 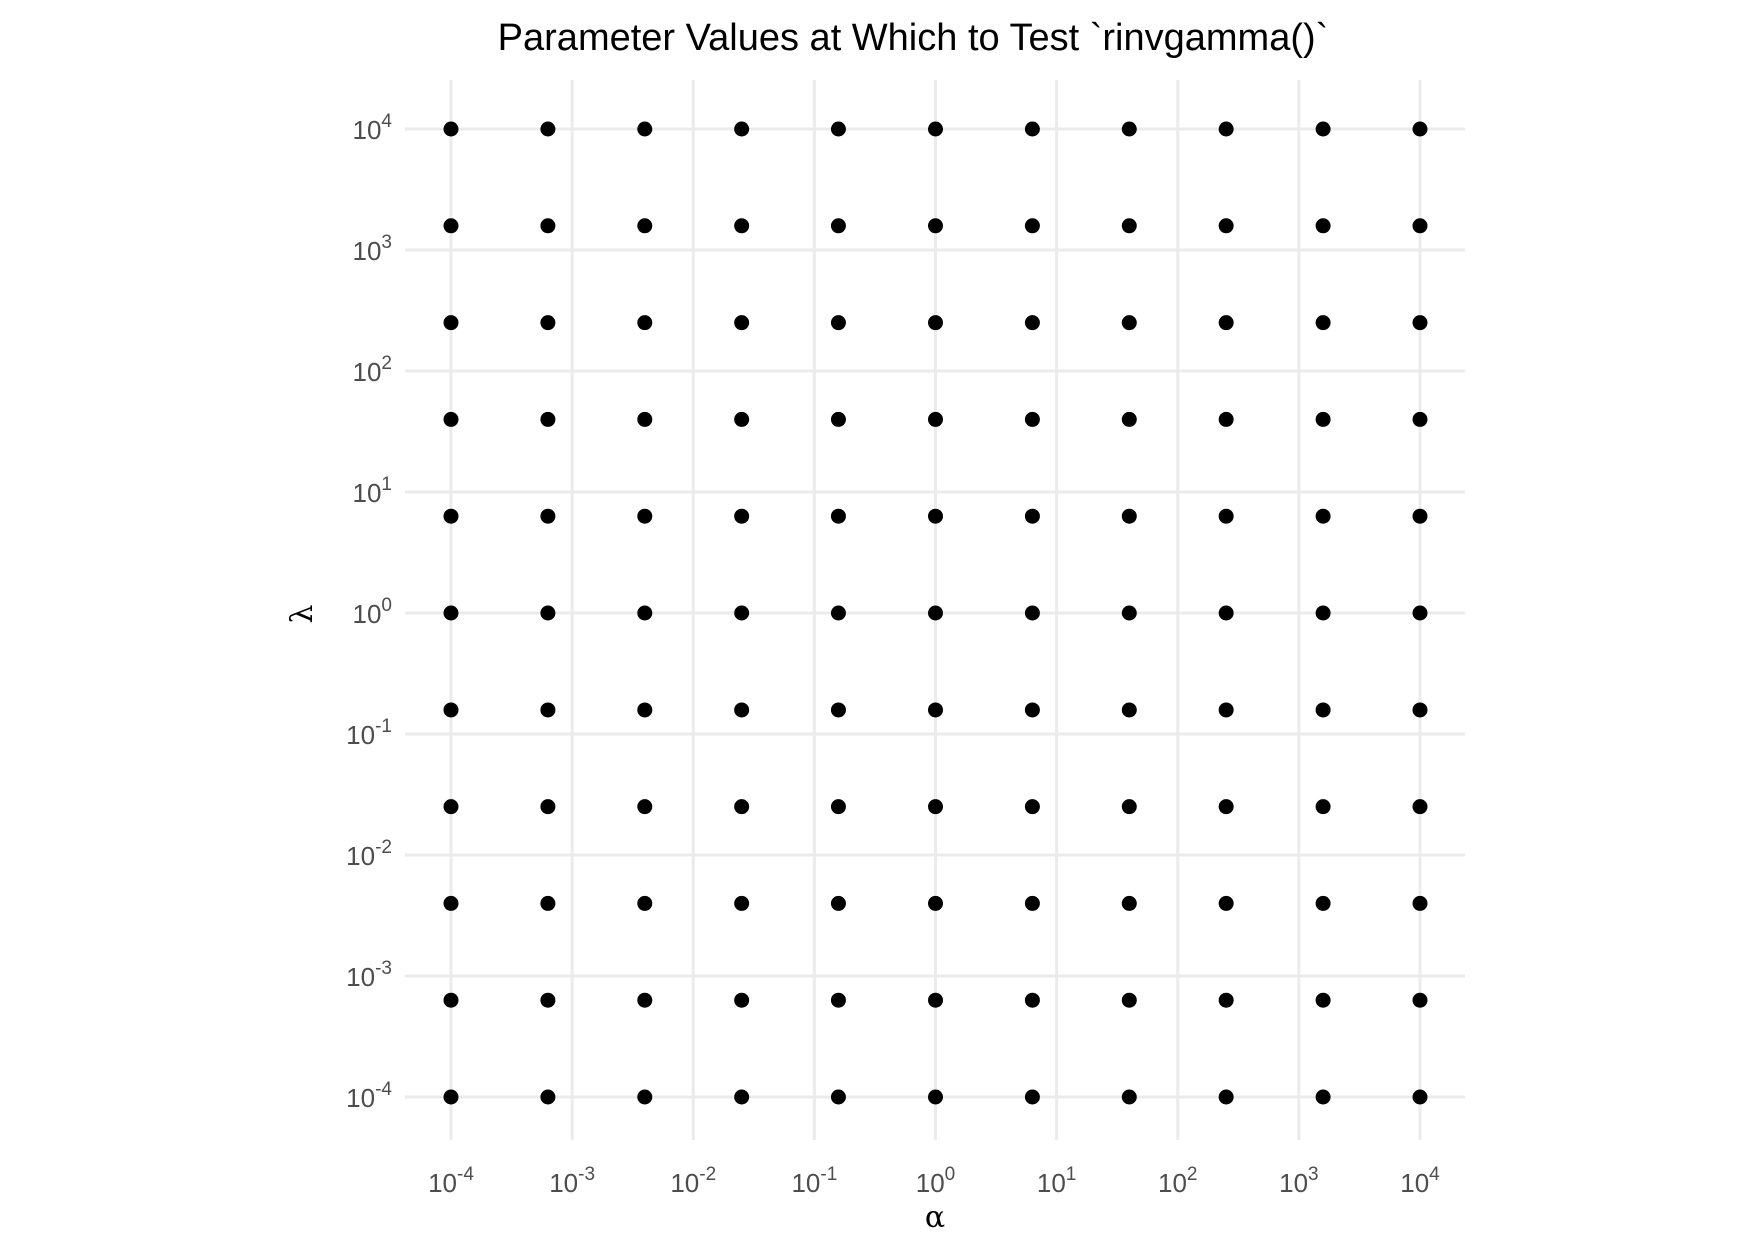 I want to click on x-tick-label: 10³, so click(x=1299, y=1181).